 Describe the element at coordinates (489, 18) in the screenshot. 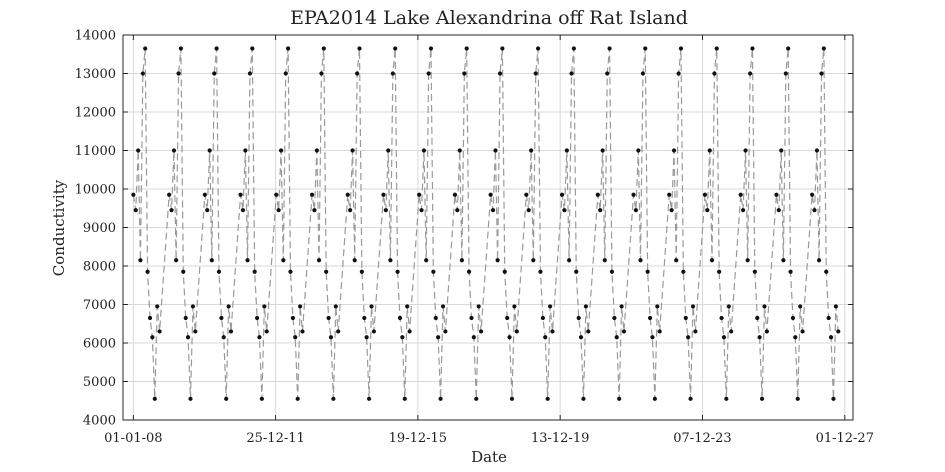

I see `chart-title: EPA2014 Lake Alexandrina off Rat Island` at that location.